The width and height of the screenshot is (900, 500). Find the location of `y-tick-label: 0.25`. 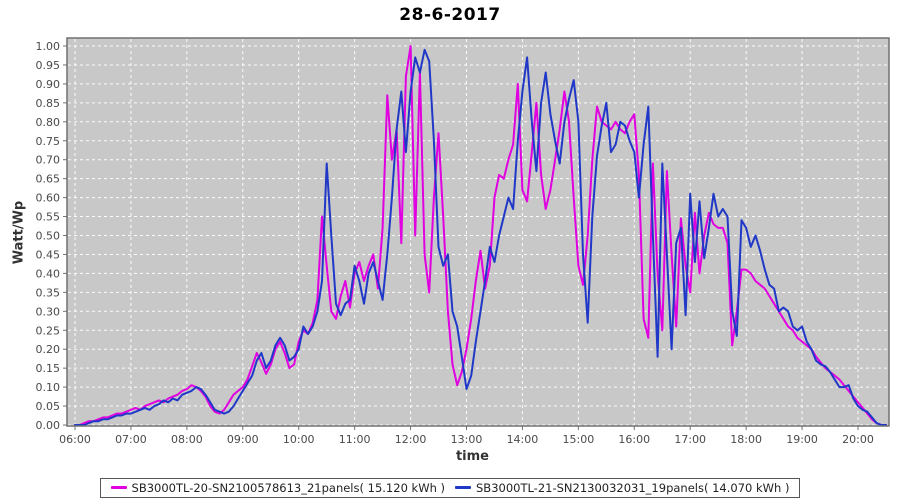

y-tick-label: 0.25 is located at coordinates (48, 330).